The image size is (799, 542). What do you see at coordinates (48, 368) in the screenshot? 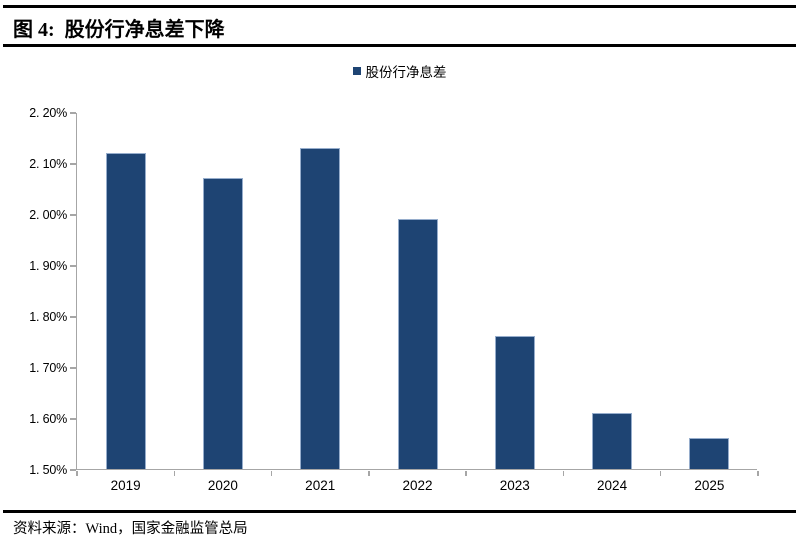
I see `y-tick-label: 1. 70%` at bounding box center [48, 368].